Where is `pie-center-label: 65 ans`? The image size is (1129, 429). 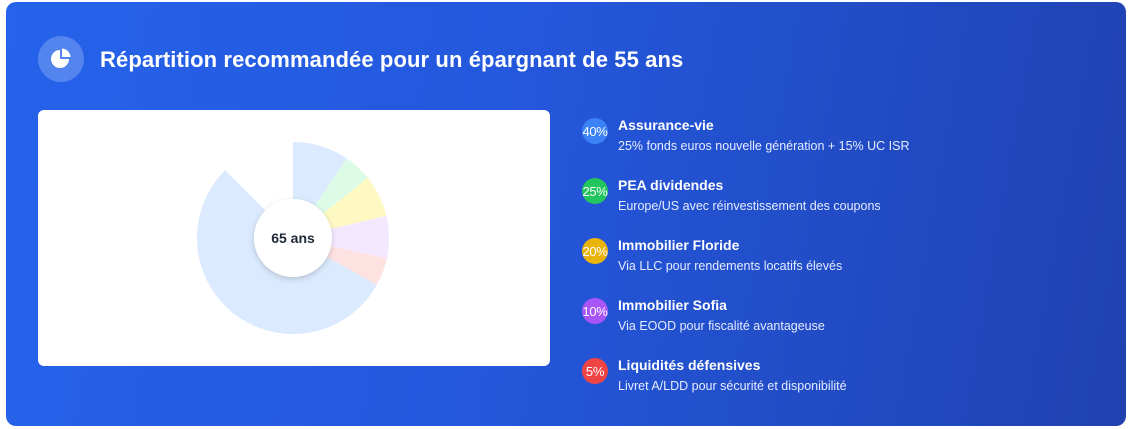
pie-center-label: 65 ans is located at coordinates (293, 238).